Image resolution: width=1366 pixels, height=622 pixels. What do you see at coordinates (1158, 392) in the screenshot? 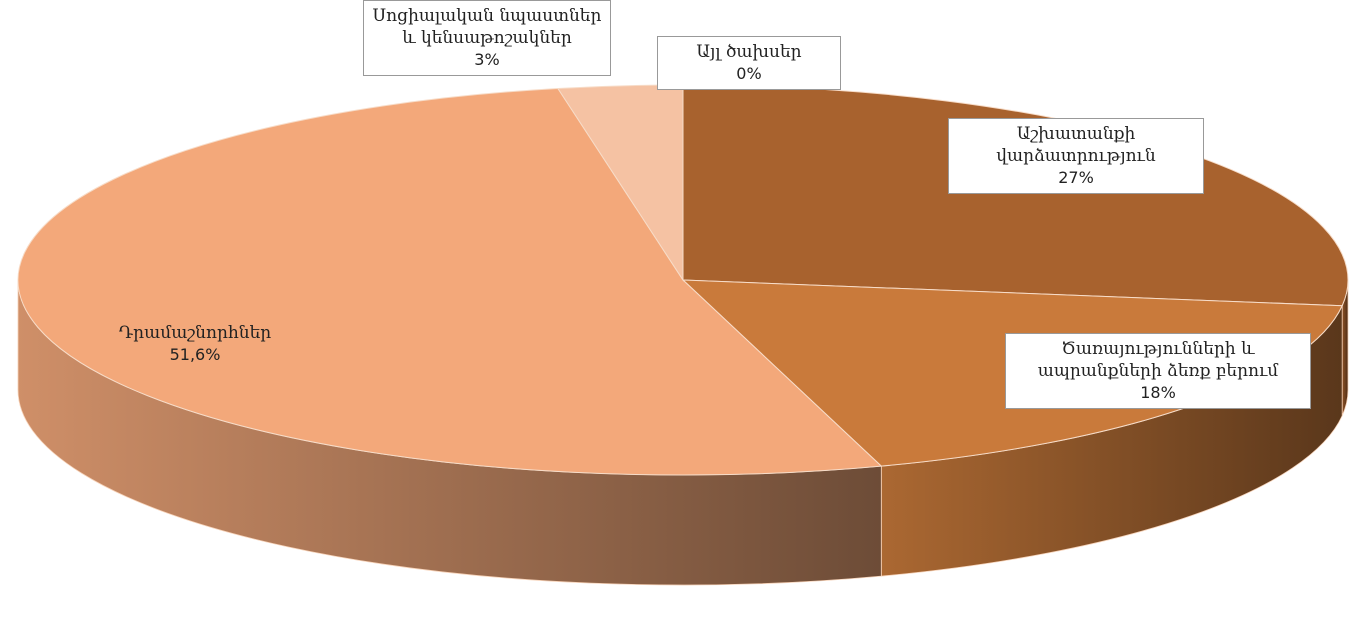
I see `label-value: 18%` at bounding box center [1158, 392].